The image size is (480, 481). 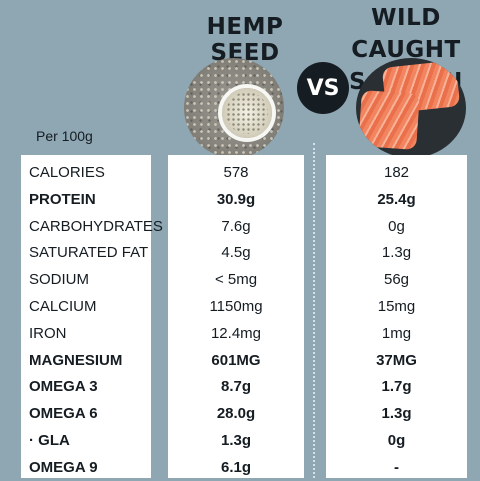 I want to click on salmon-value: -, so click(x=396, y=467).